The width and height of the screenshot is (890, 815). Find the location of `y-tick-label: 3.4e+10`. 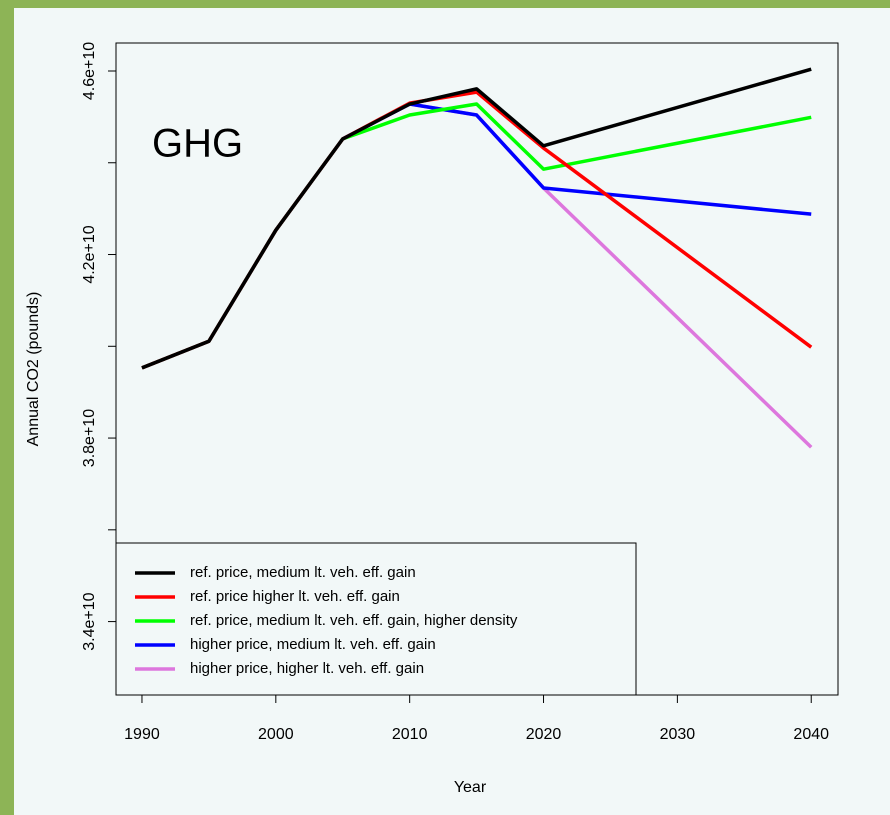

y-tick-label: 3.4e+10 is located at coordinates (89, 621).